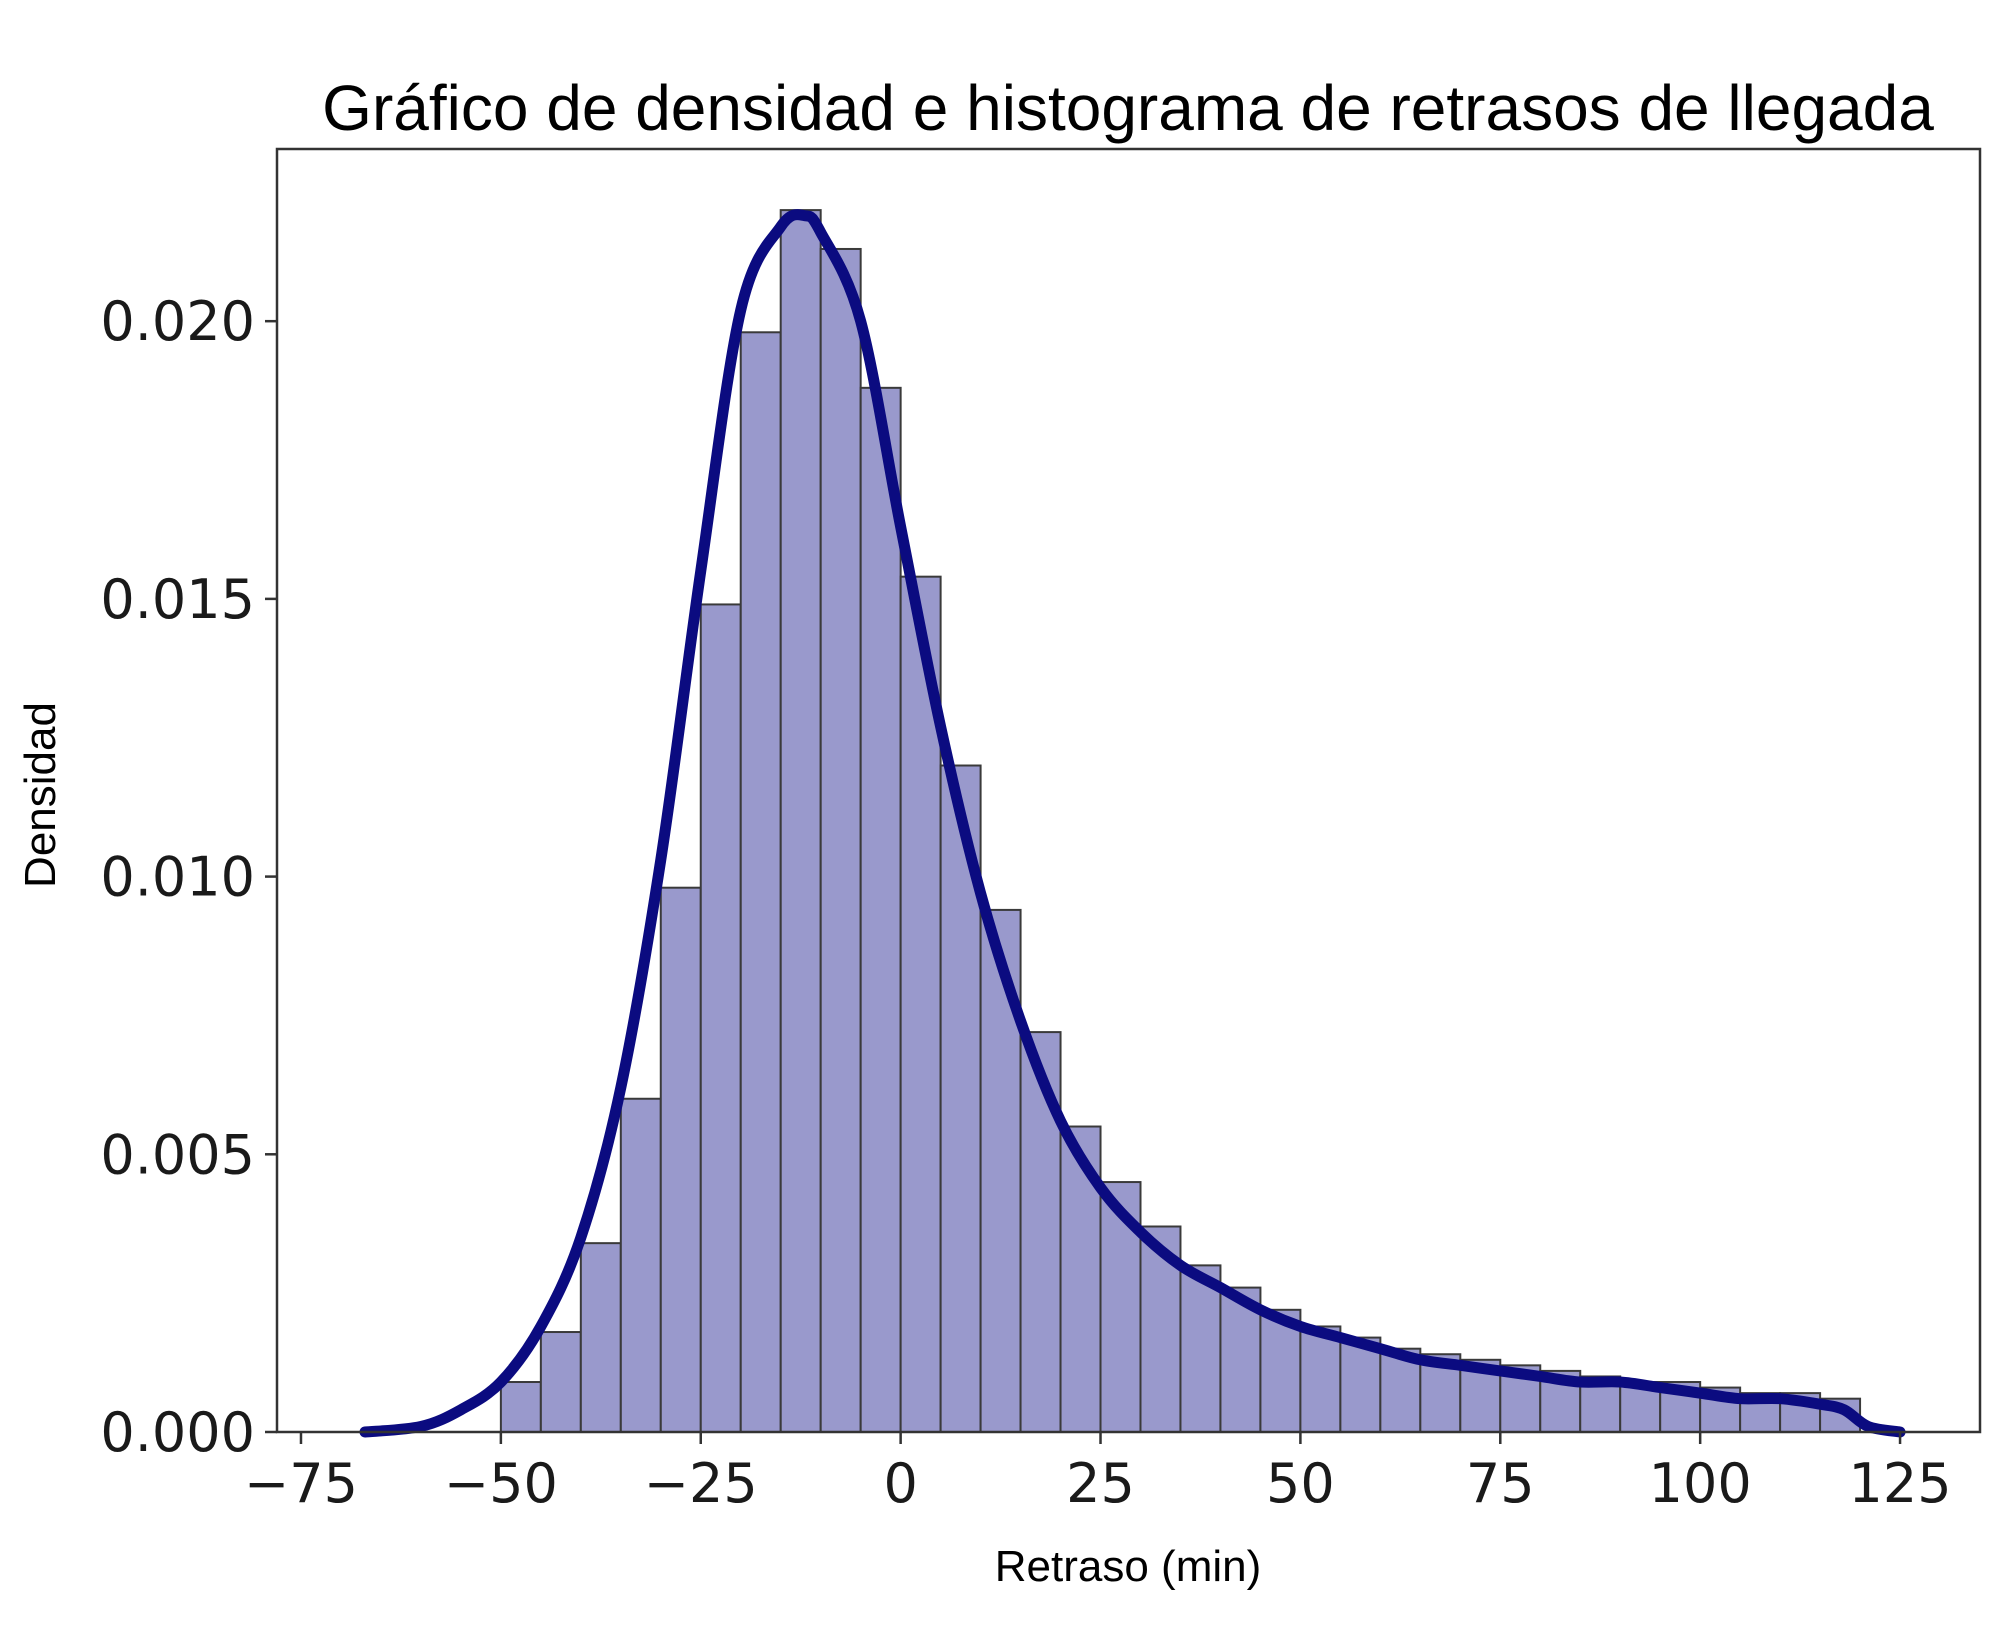 This screenshot has height=1628, width=2000. What do you see at coordinates (1100, 1483) in the screenshot?
I see `x-tick-label: 25` at bounding box center [1100, 1483].